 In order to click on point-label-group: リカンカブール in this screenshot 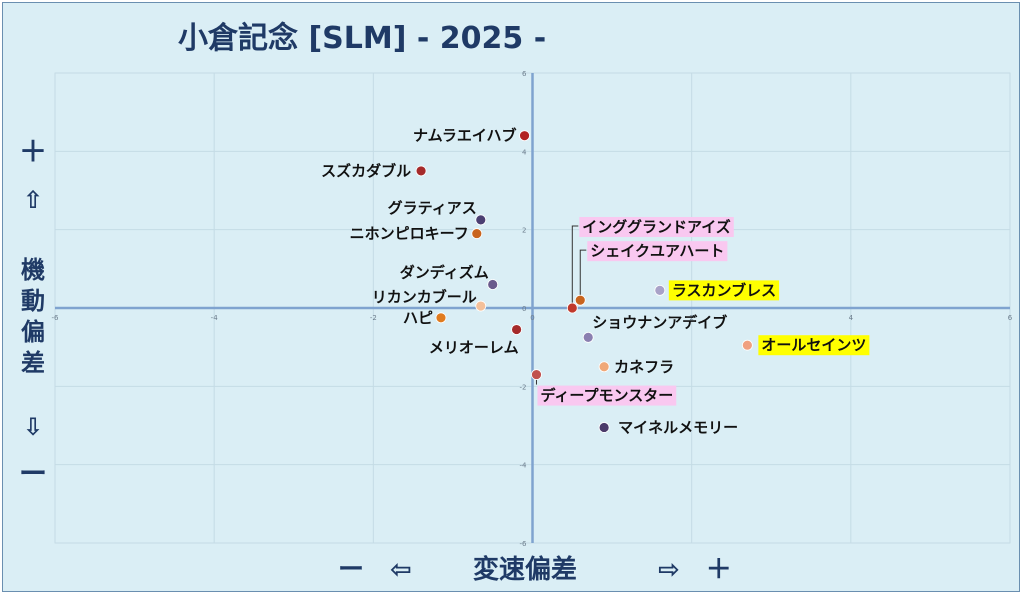, I will do `click(424, 297)`.